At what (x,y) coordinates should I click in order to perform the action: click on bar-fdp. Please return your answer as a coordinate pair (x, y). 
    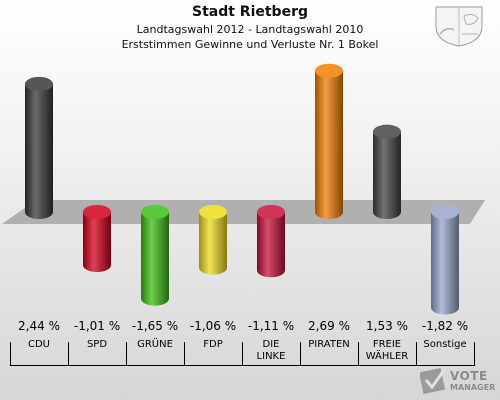
    Looking at the image, I should click on (213, 243).